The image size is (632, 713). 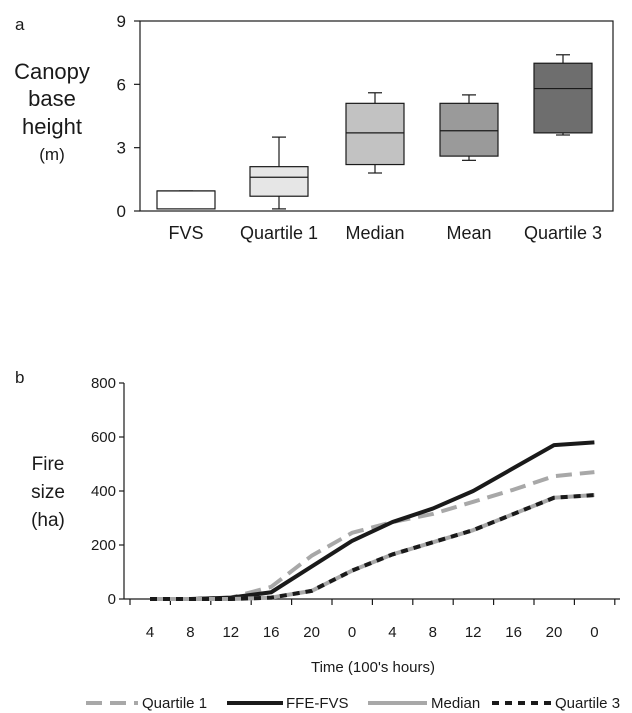 I want to click on panel-a-ylabel-line-2: base, so click(x=52, y=98).